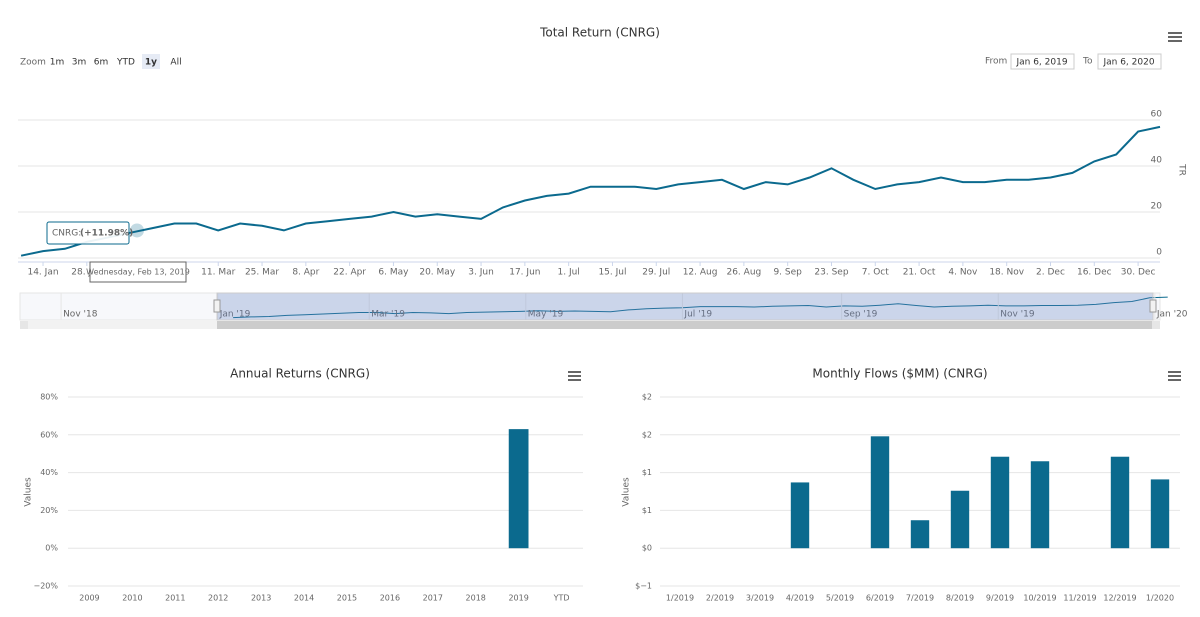  Describe the element at coordinates (561, 598) in the screenshot. I see `x-tick-label: YTD` at that location.